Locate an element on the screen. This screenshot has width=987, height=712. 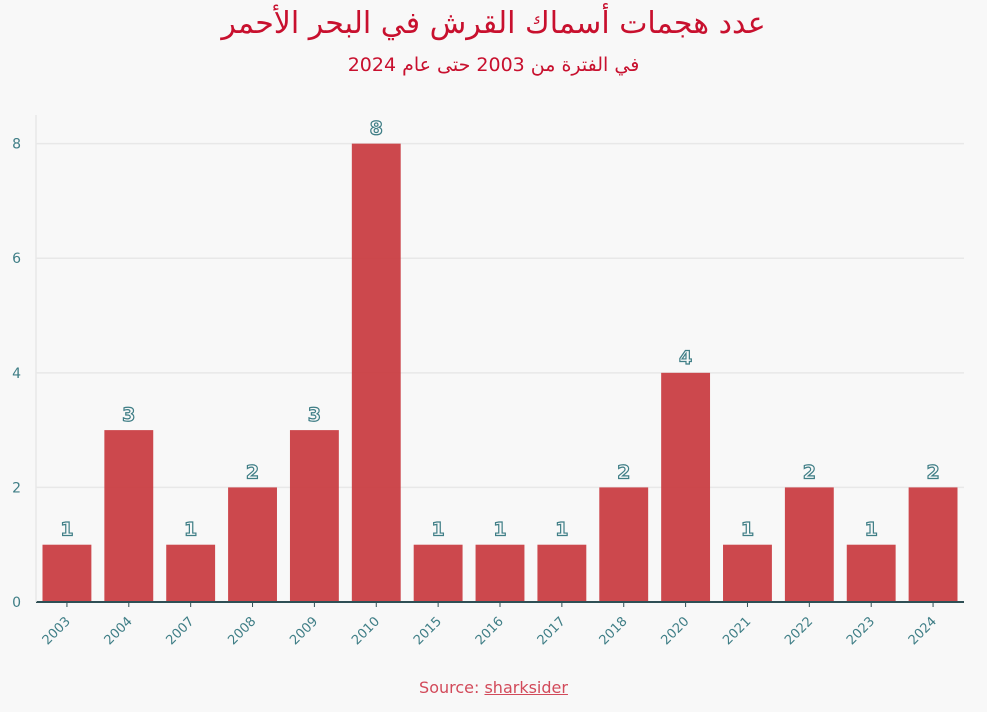
y-tick-label: 8 is located at coordinates (16, 145).